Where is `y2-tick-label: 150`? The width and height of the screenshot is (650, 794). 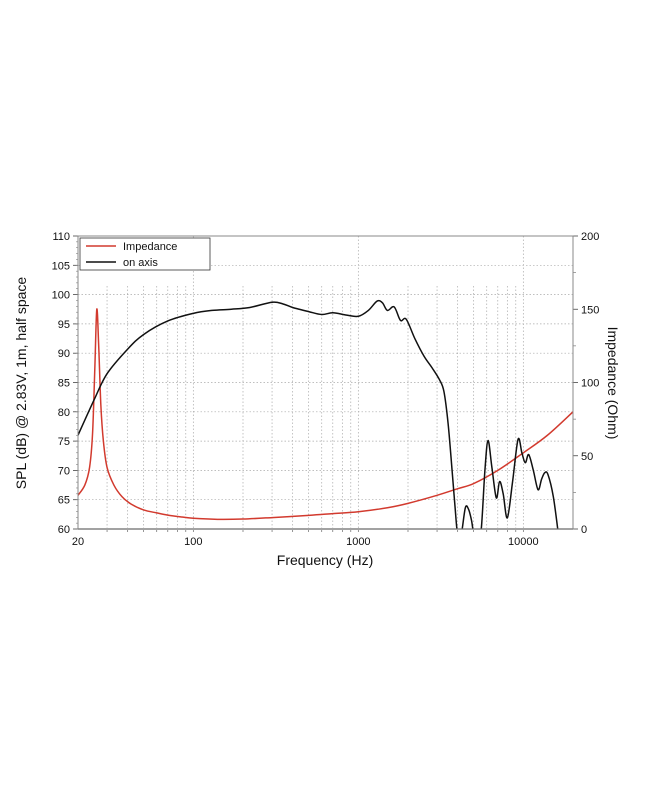 y2-tick-label: 150 is located at coordinates (590, 310).